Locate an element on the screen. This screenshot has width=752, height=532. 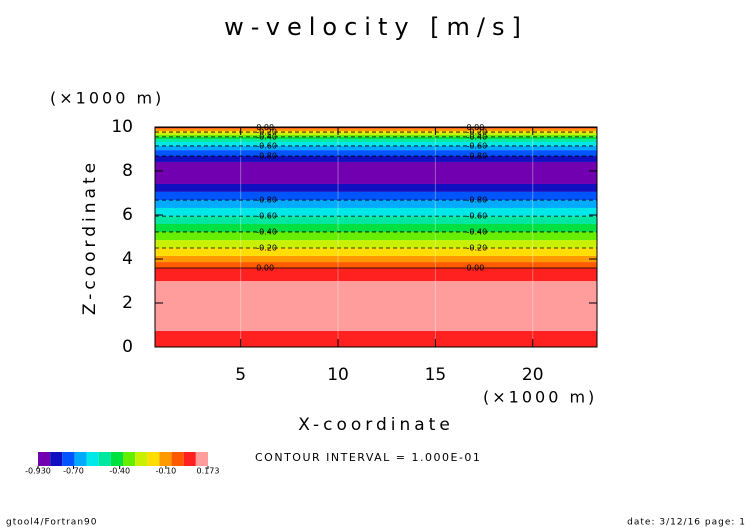
y-axis-label: Z-coordinate is located at coordinates (90, 237).